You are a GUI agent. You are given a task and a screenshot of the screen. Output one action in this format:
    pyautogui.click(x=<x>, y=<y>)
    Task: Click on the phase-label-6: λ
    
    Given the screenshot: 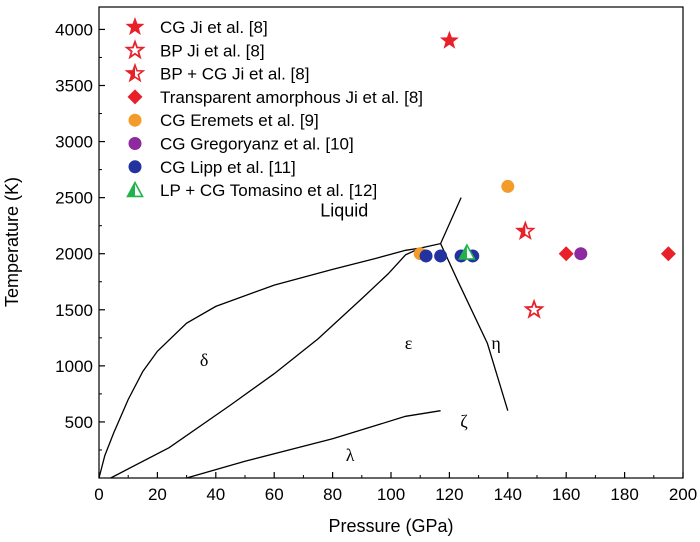 What is the action you would take?
    pyautogui.click(x=350, y=455)
    